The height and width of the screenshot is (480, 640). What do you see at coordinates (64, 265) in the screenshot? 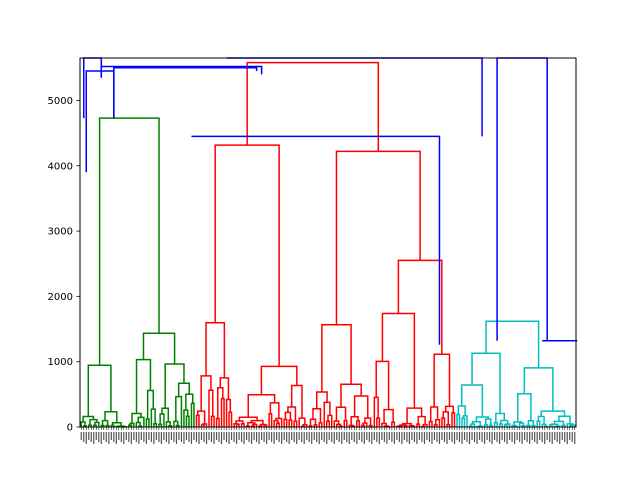
I see `y-axis: 0 1000 2000 3000 4000 5000` at bounding box center [64, 265].